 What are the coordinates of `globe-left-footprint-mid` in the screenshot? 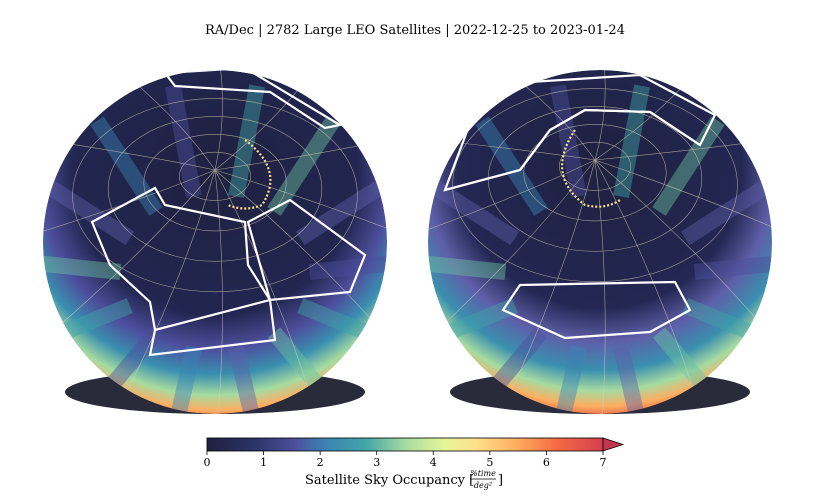 It's located at (181, 259).